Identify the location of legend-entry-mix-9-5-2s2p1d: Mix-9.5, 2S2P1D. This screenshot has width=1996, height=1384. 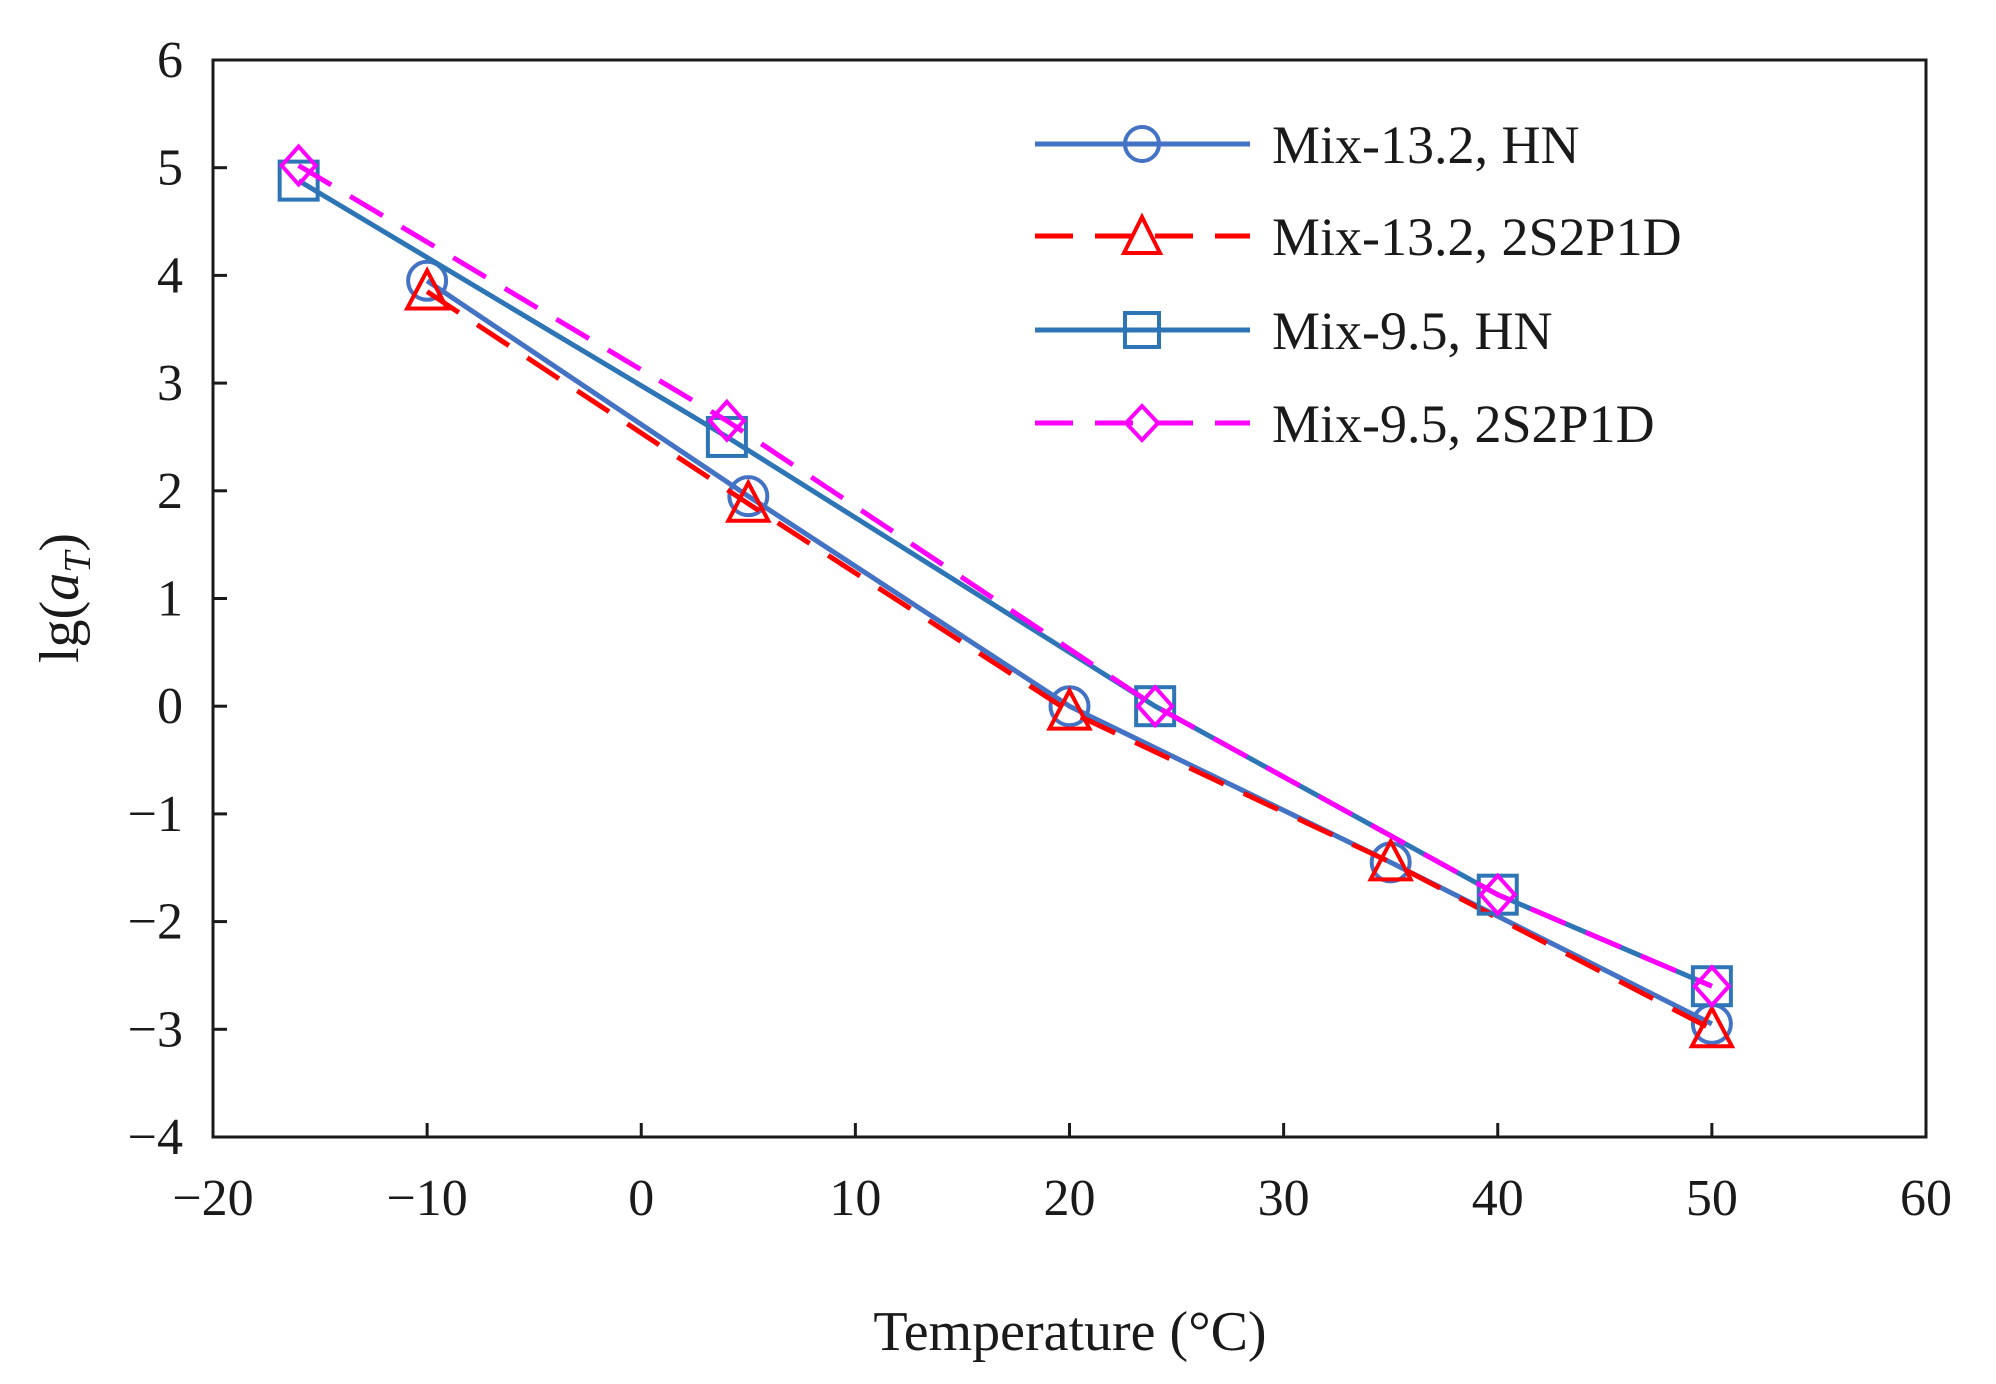
(1345, 424).